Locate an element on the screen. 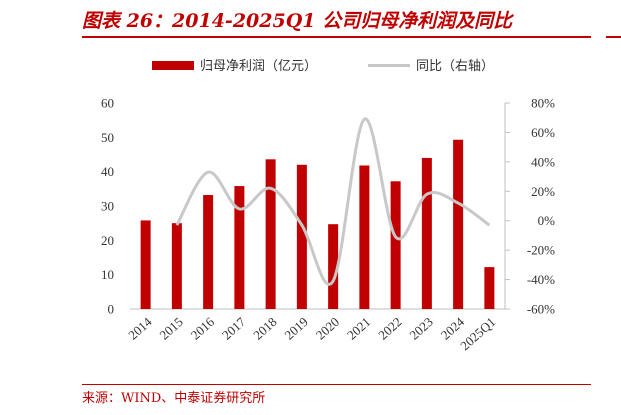  right-tick-label: 80% is located at coordinates (543, 103).